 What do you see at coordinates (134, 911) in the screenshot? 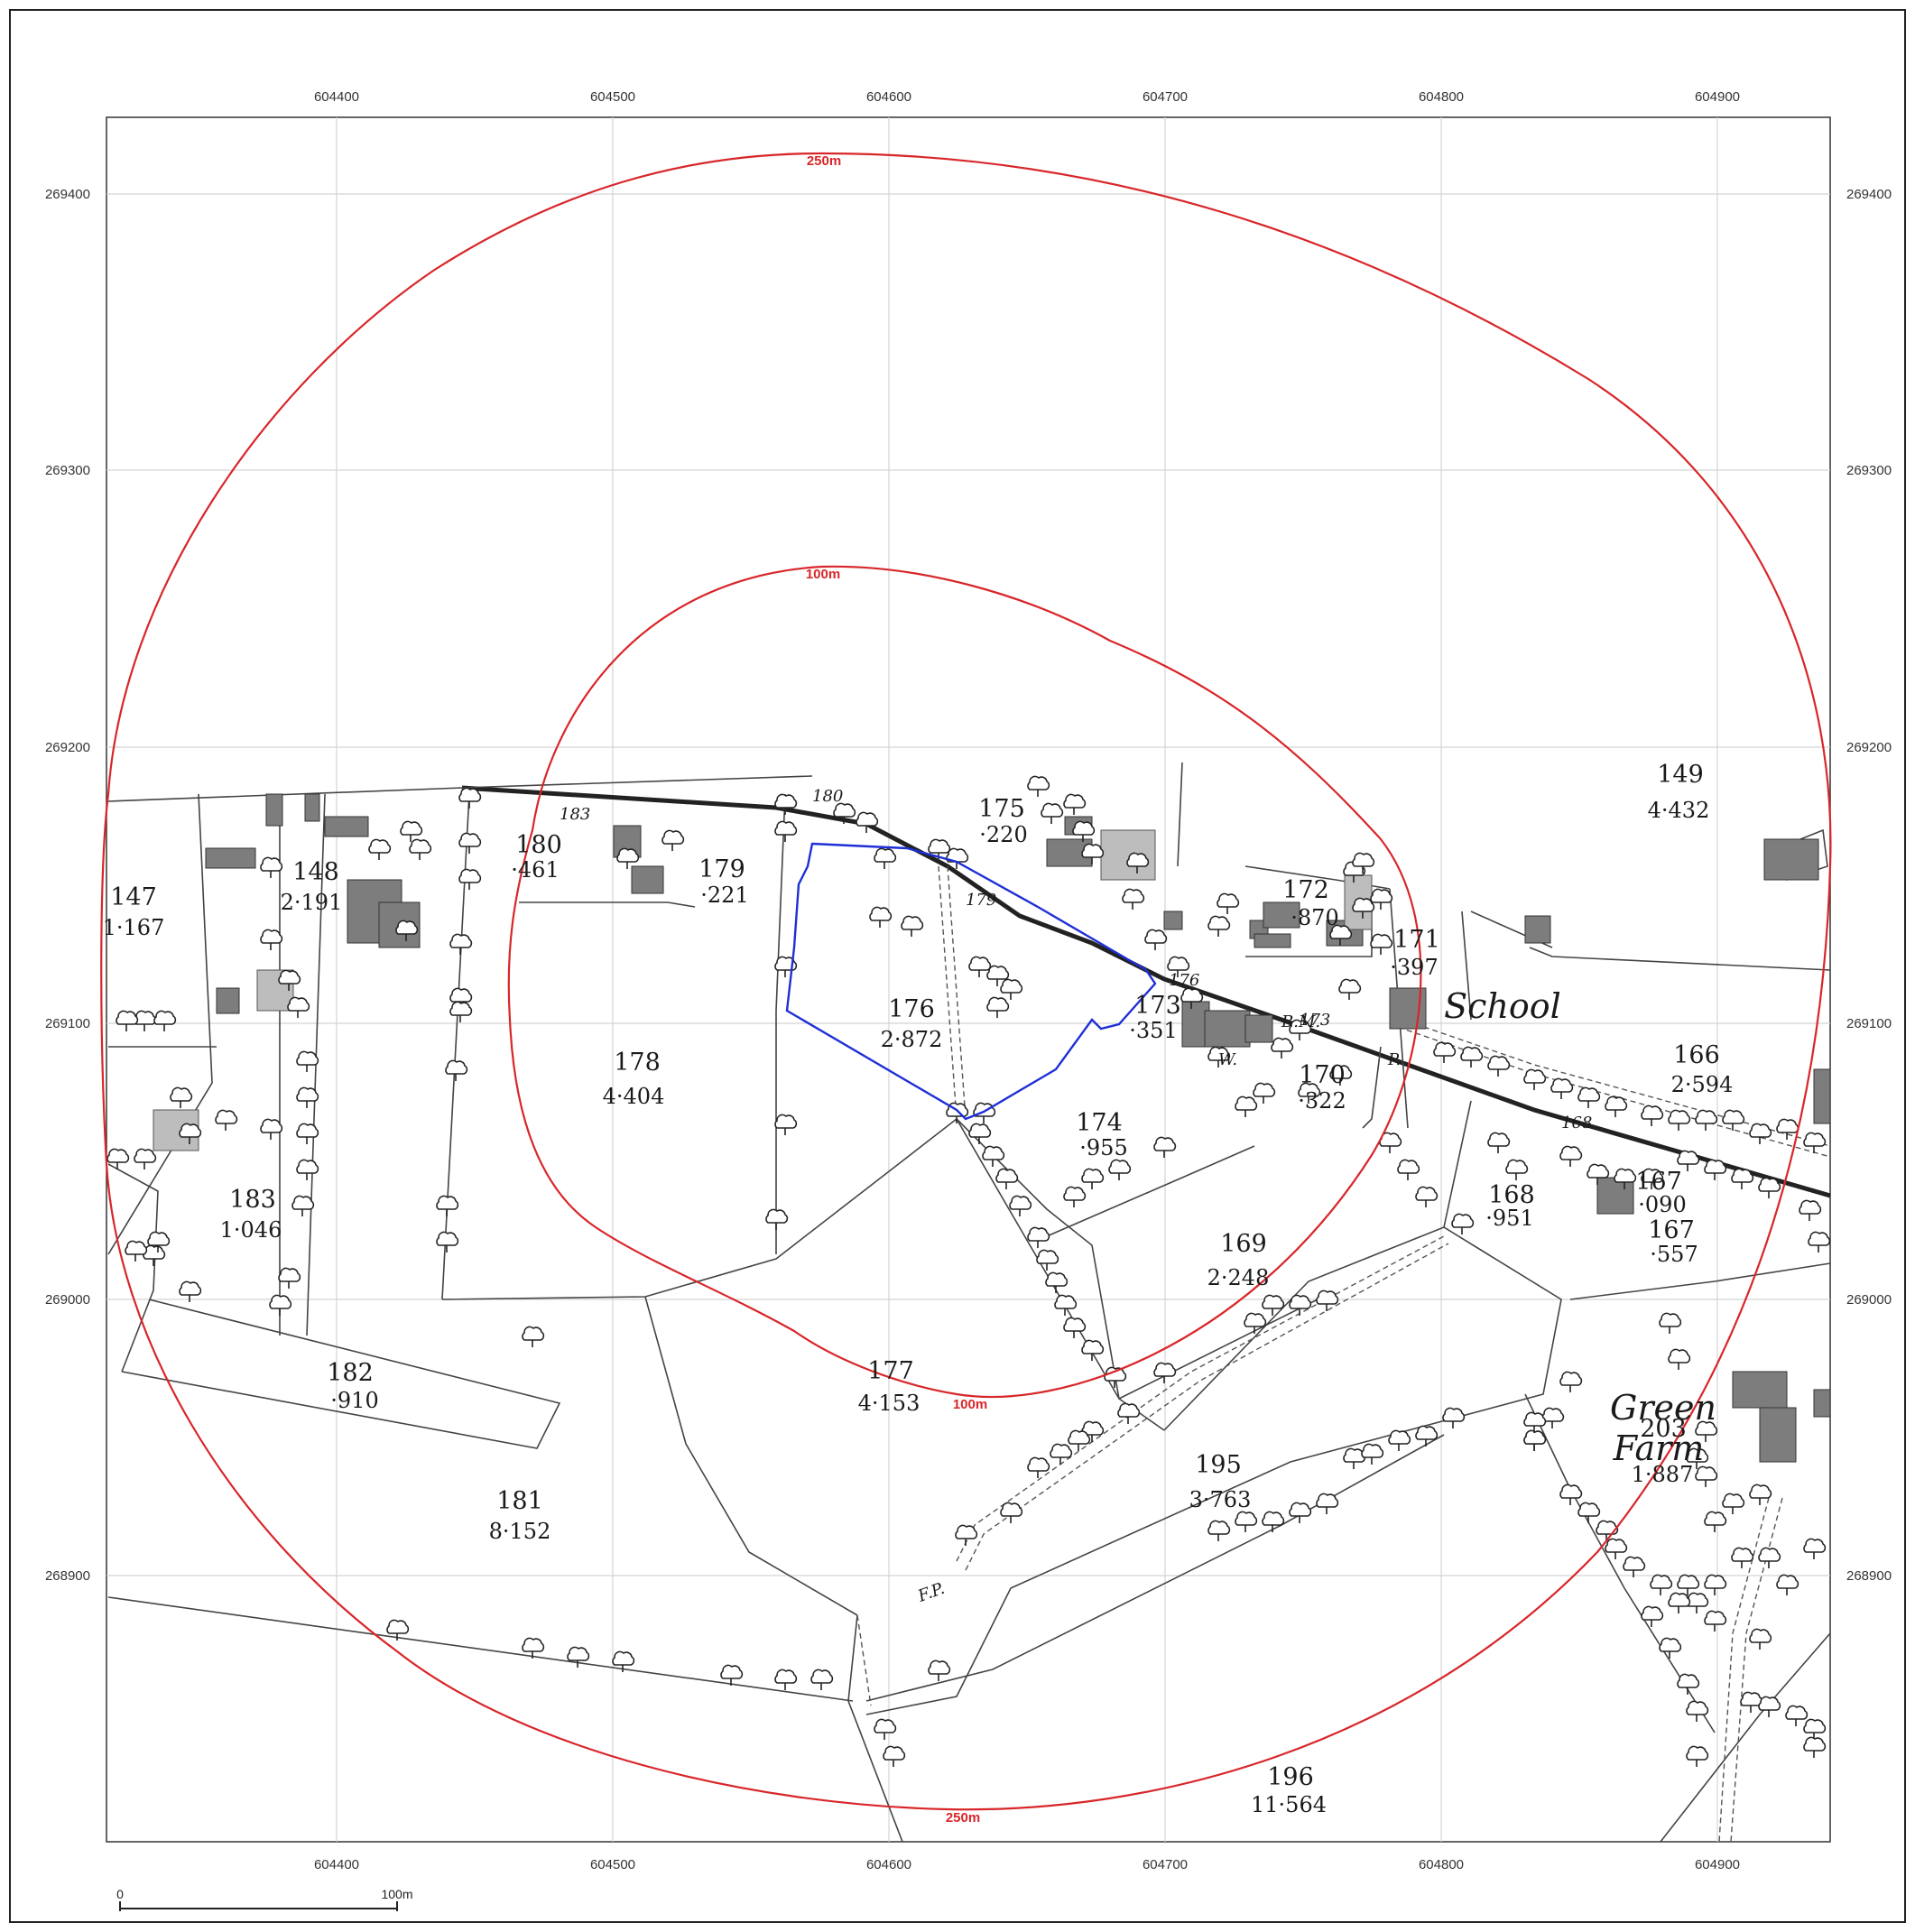
I see `parcel-147: 147 1·167` at bounding box center [134, 911].